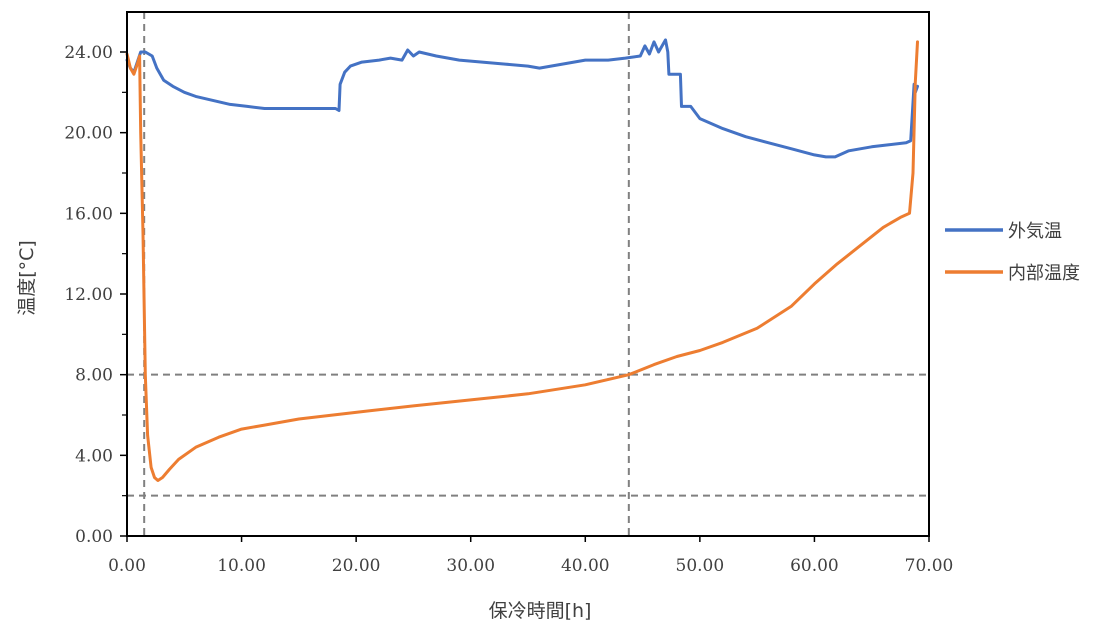 The height and width of the screenshot is (630, 1105). Describe the element at coordinates (88, 214) in the screenshot. I see `y-tick-label: 16.00` at that location.